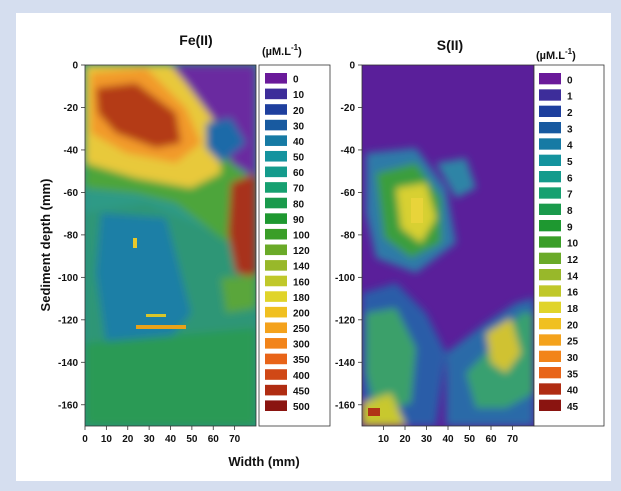  What do you see at coordinates (405, 439) in the screenshot?
I see `s-xtick-label: 20` at bounding box center [405, 439].